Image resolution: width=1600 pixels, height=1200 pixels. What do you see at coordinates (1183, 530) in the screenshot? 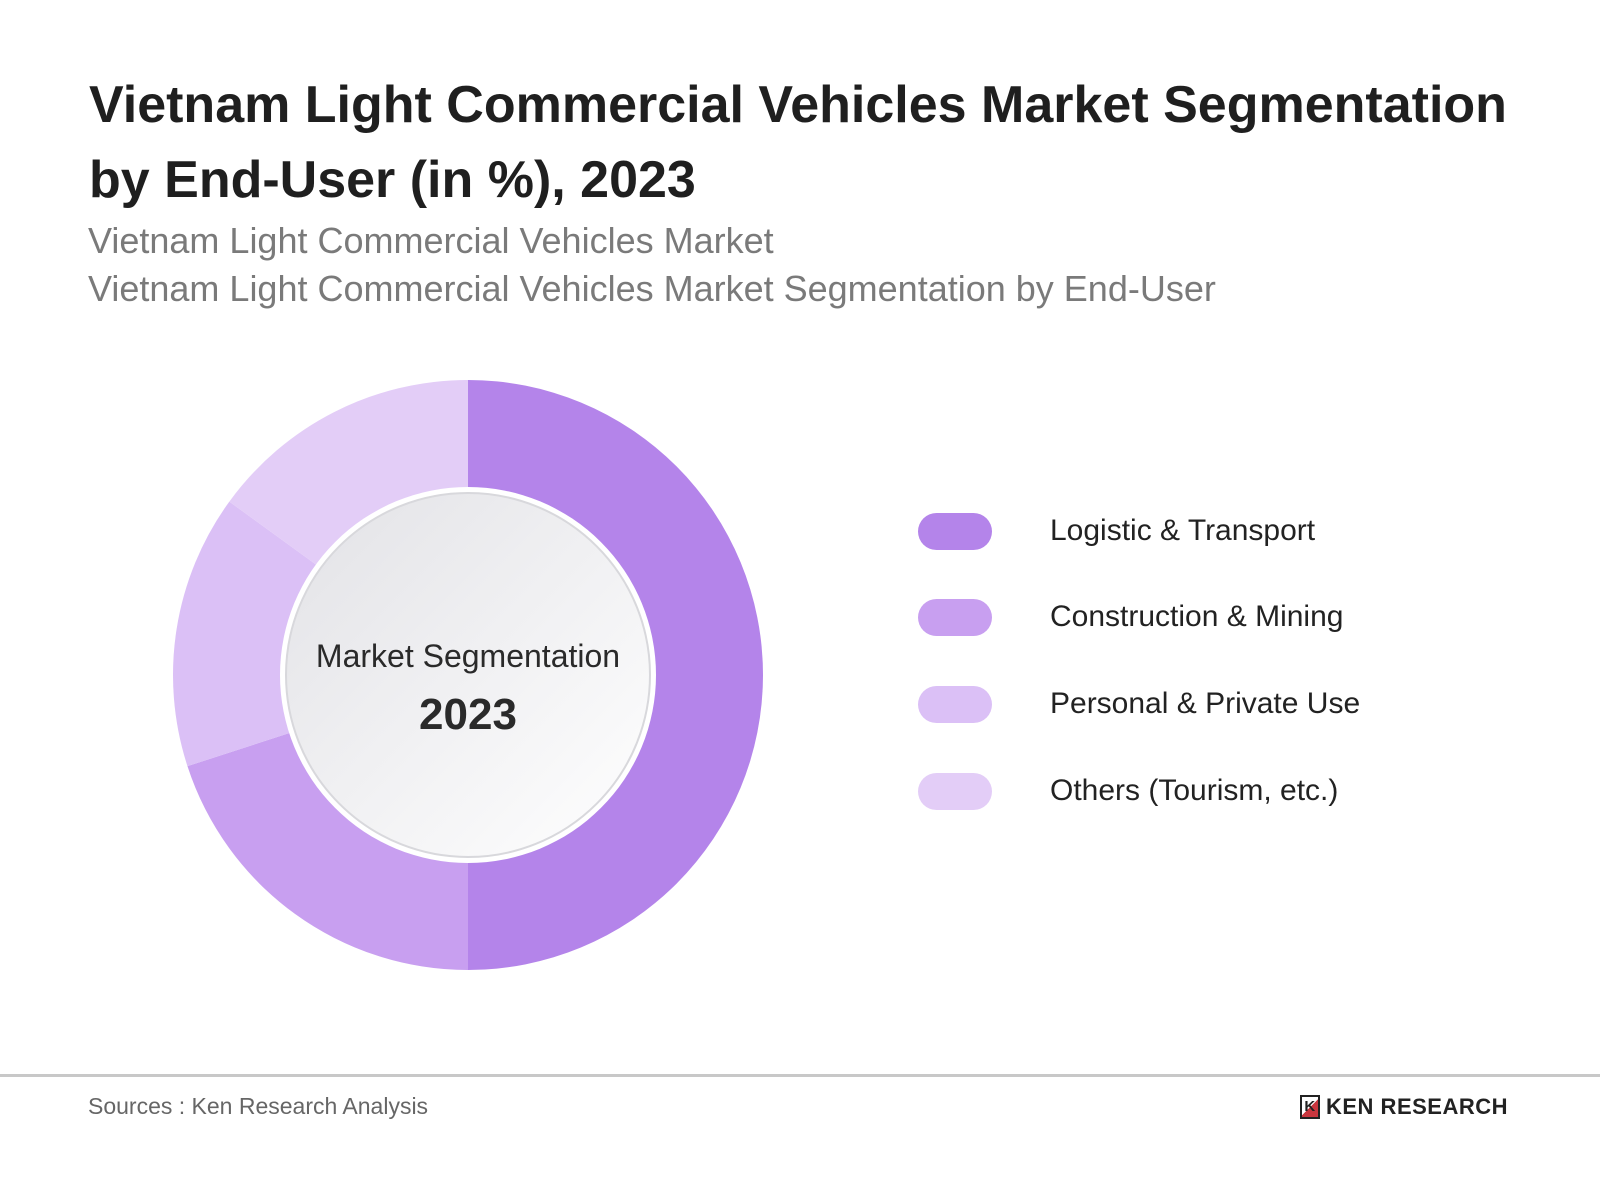
I see `legend-label: Logistic & Transport` at bounding box center [1183, 530].